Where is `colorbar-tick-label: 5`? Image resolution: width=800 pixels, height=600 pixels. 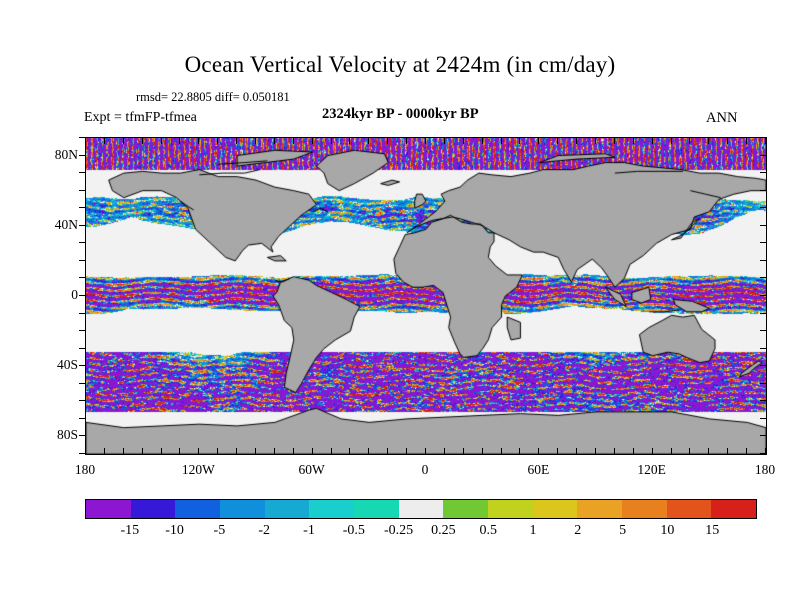
colorbar-tick-label: 5 is located at coordinates (623, 530).